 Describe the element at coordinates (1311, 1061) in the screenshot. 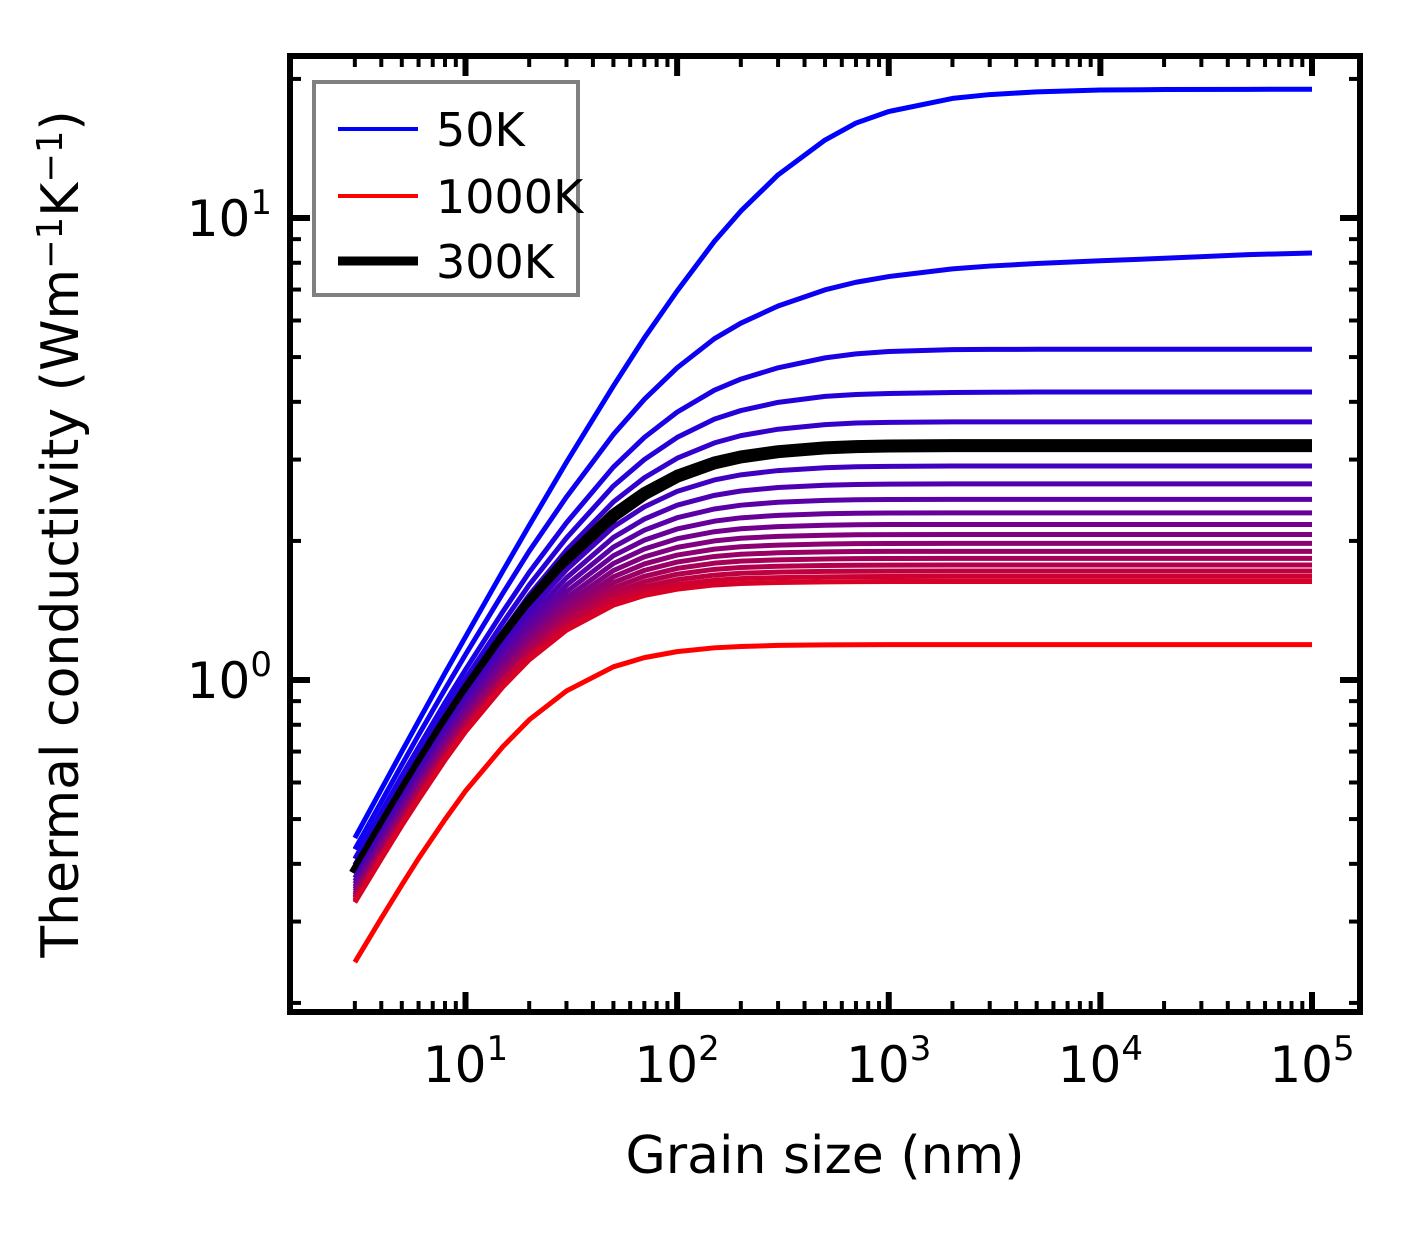

I see `x-tick-label-10^5: 10⁵` at that location.